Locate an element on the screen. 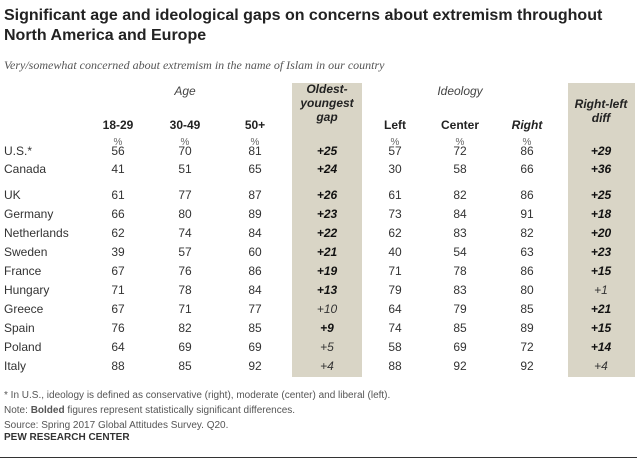 Image resolution: width=637 pixels, height=464 pixels. gap-column-shade is located at coordinates (327, 230).